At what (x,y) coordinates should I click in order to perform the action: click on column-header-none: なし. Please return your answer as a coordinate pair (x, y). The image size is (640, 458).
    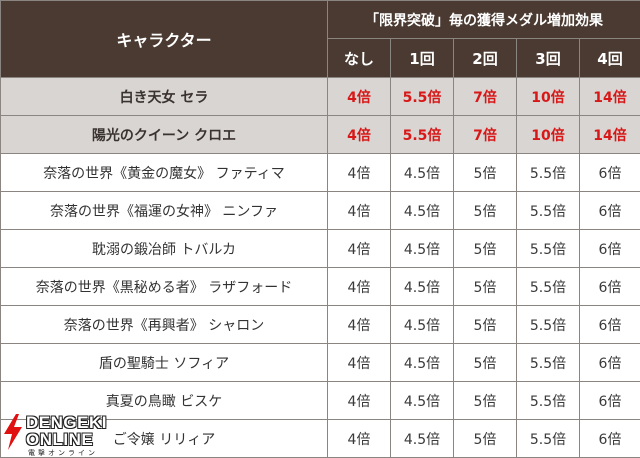
    Looking at the image, I should click on (359, 58).